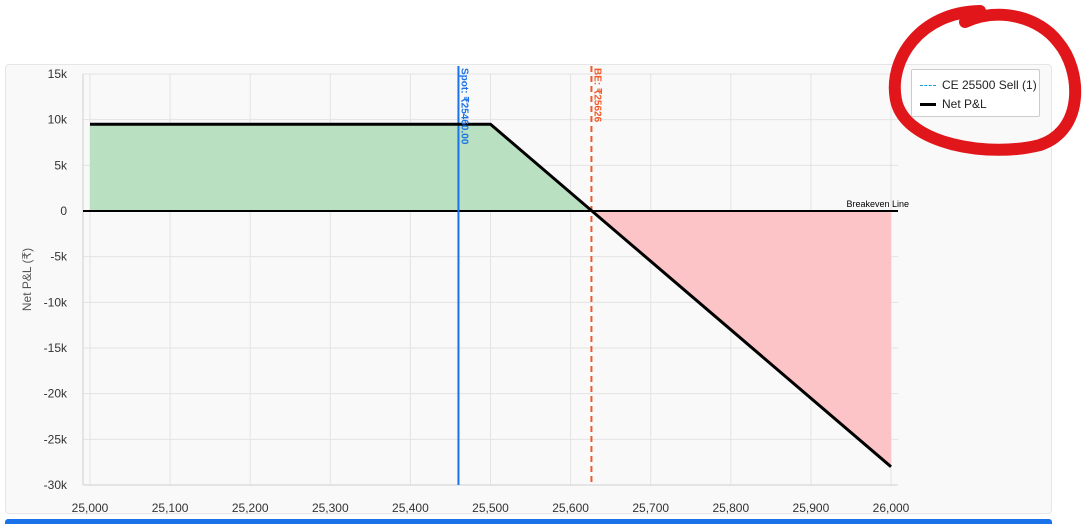 The height and width of the screenshot is (524, 1085). Describe the element at coordinates (877, 204) in the screenshot. I see `breakeven-line-label: Breakeven Line` at that location.